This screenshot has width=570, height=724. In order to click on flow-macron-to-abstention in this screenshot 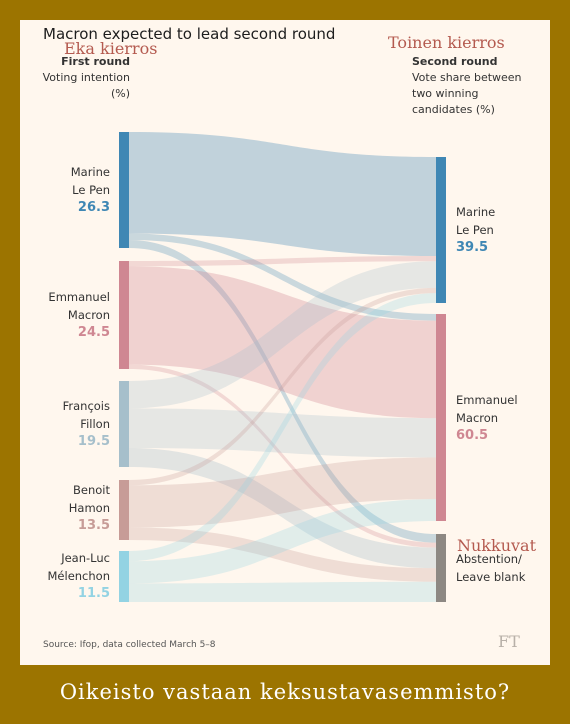, I will do `click(282, 456)`.